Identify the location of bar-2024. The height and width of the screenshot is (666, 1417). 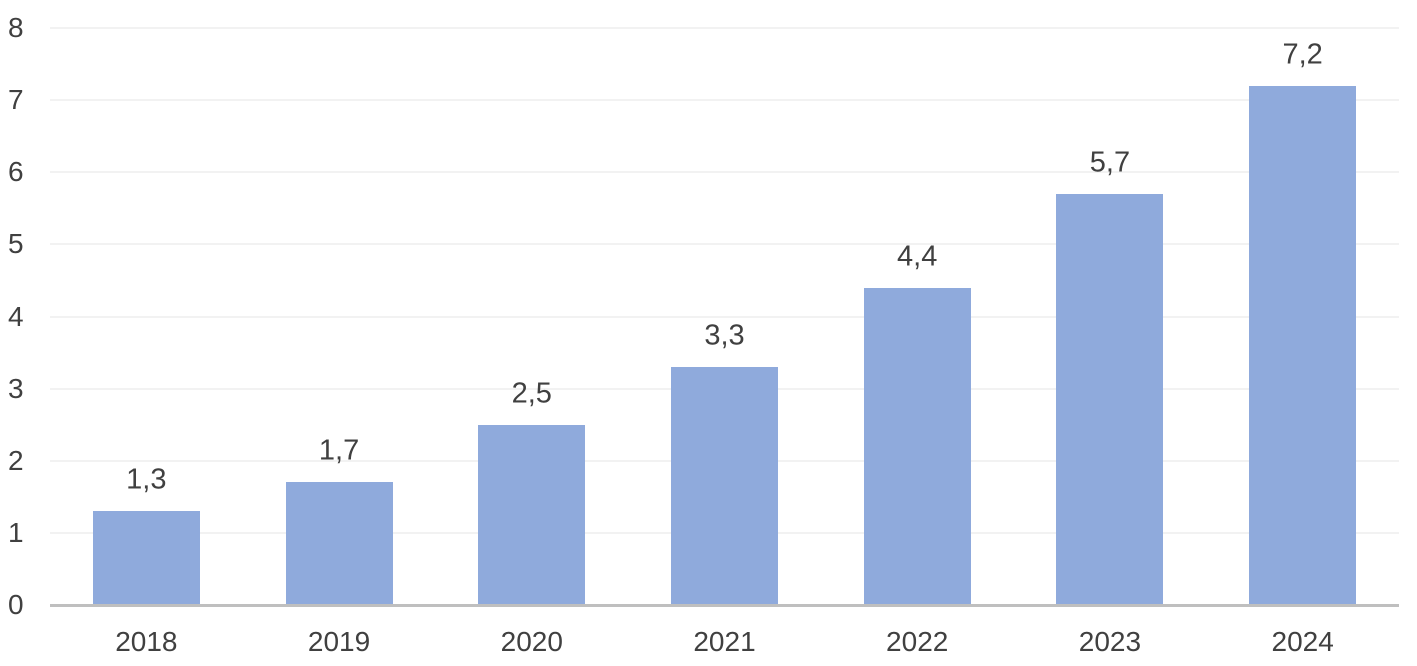
(1302, 345).